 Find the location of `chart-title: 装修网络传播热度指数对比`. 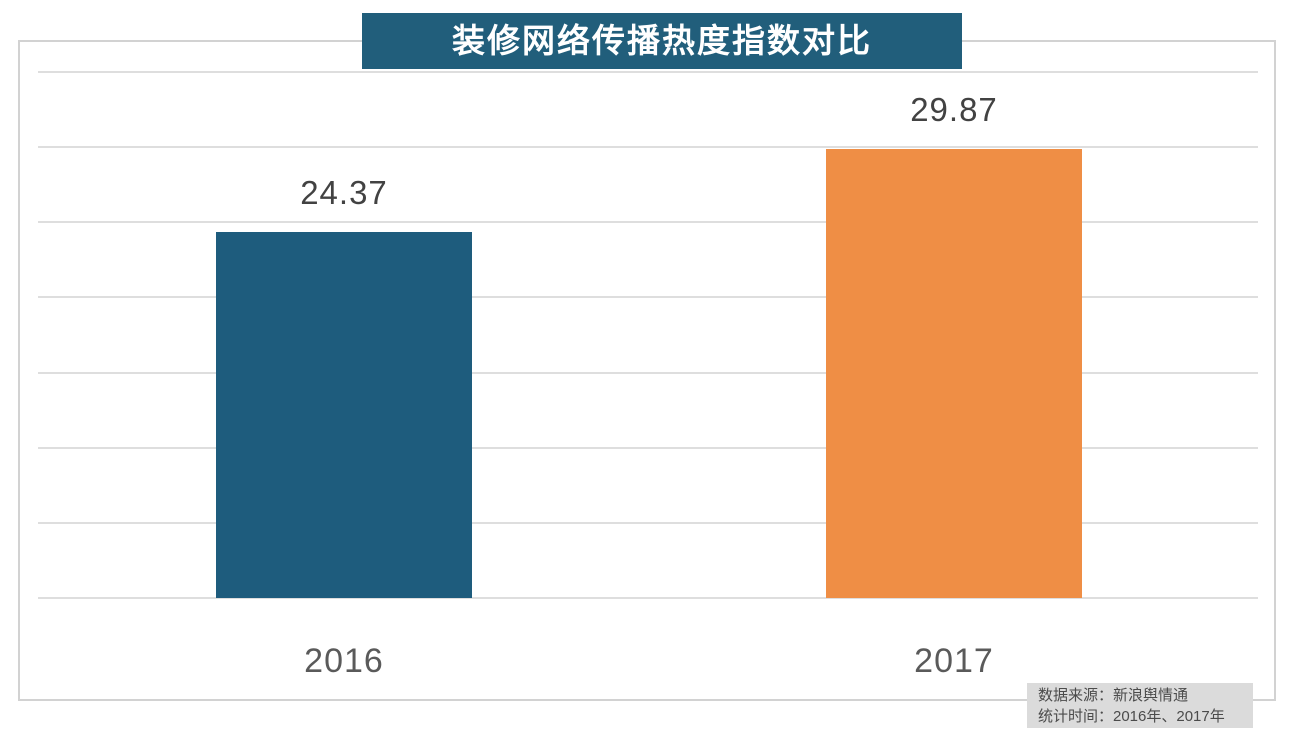

chart-title: 装修网络传播热度指数对比 is located at coordinates (662, 41).